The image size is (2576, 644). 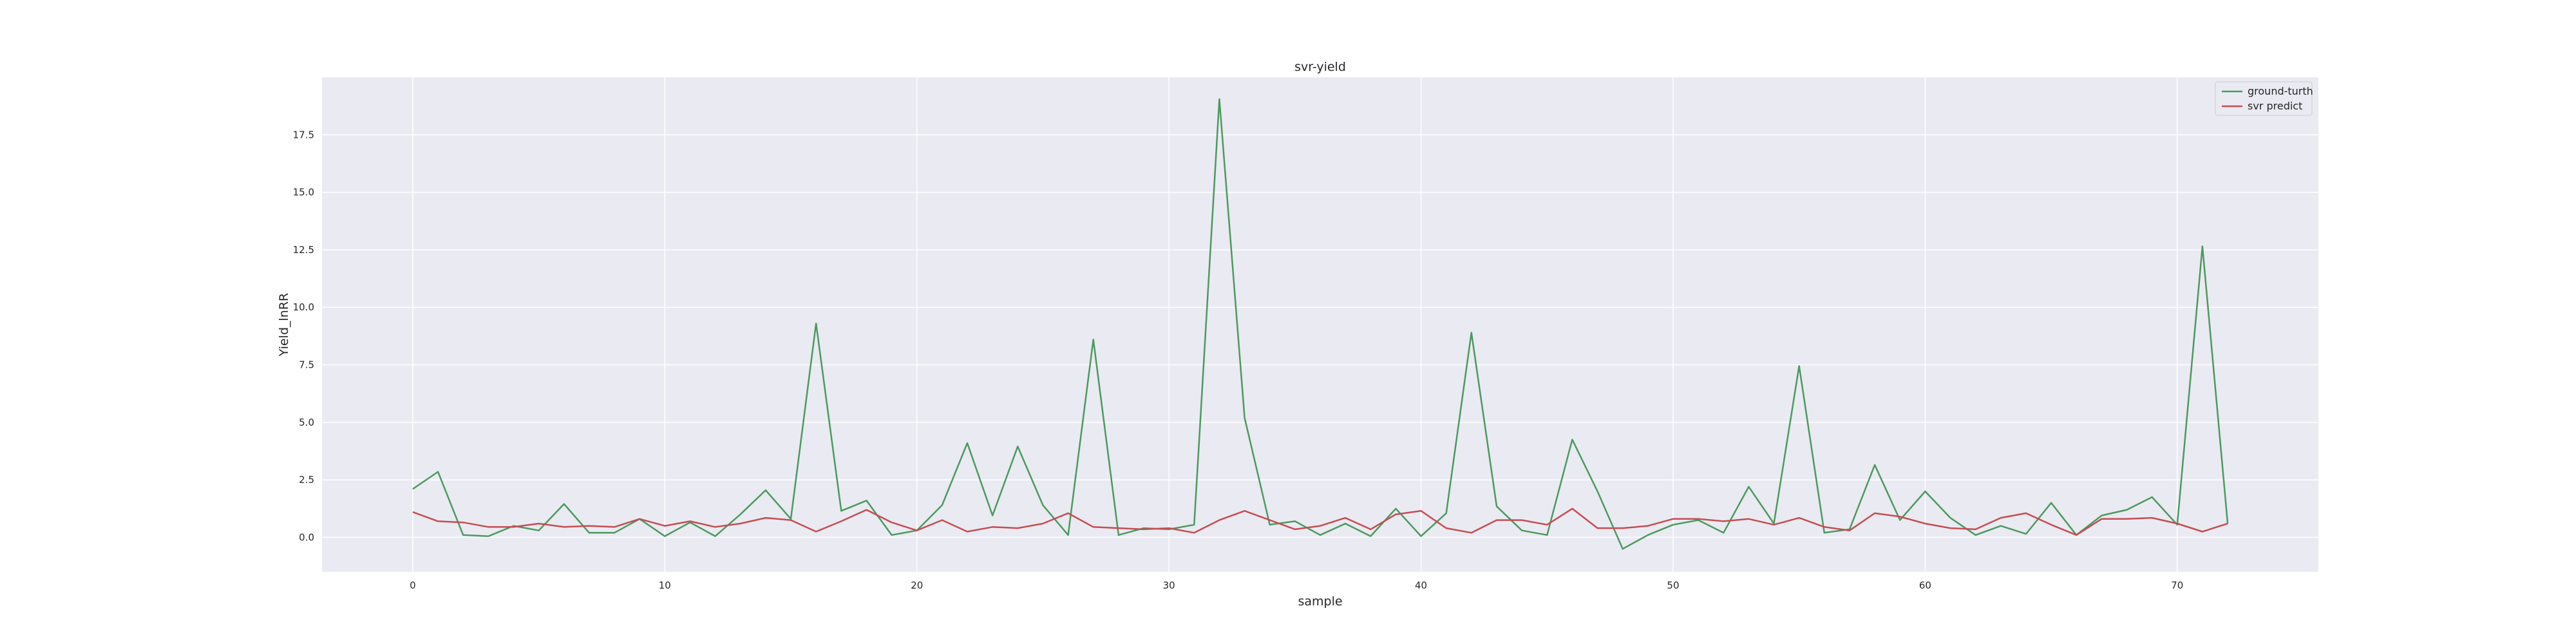 I want to click on x-tick-label: 70, so click(x=2177, y=586).